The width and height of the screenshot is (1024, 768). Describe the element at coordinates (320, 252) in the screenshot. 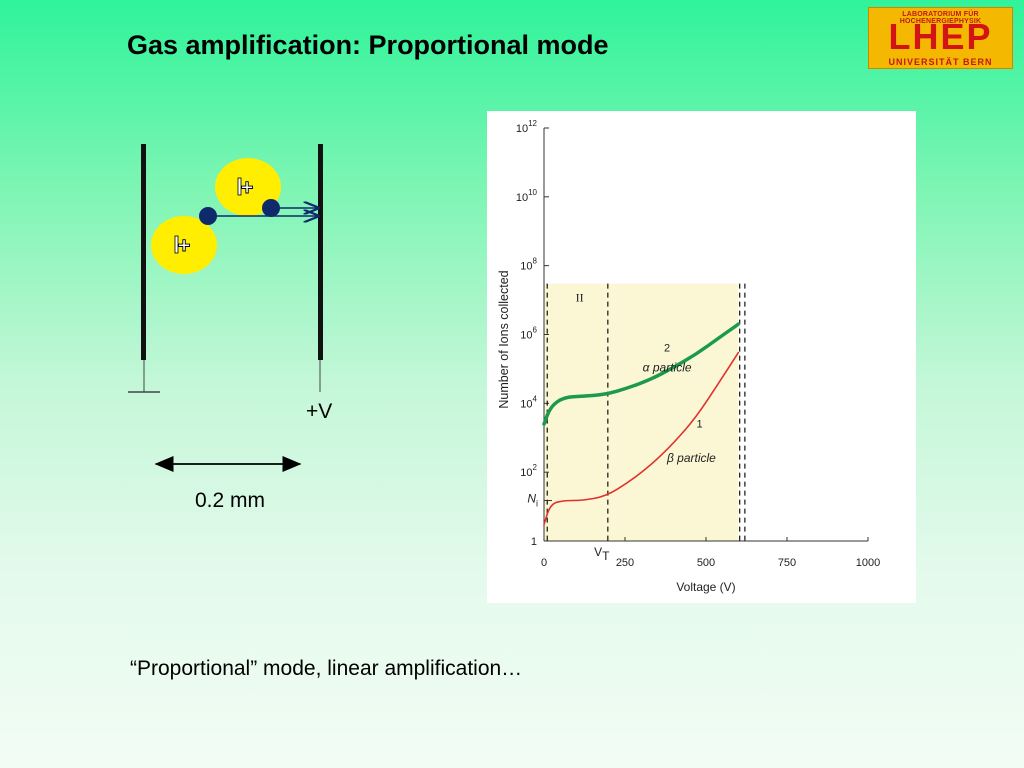

I see `anode-plate` at that location.